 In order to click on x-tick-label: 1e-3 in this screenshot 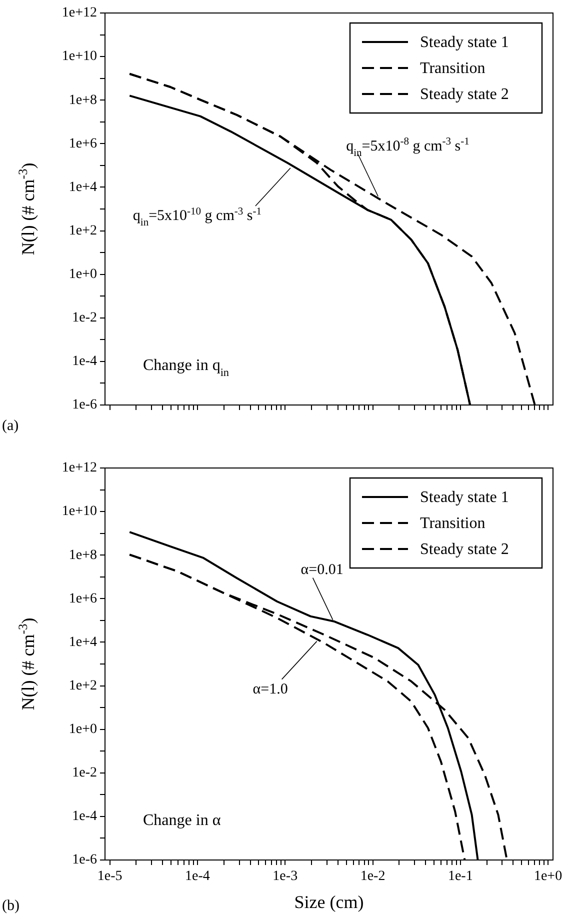, I will do `click(285, 876)`.